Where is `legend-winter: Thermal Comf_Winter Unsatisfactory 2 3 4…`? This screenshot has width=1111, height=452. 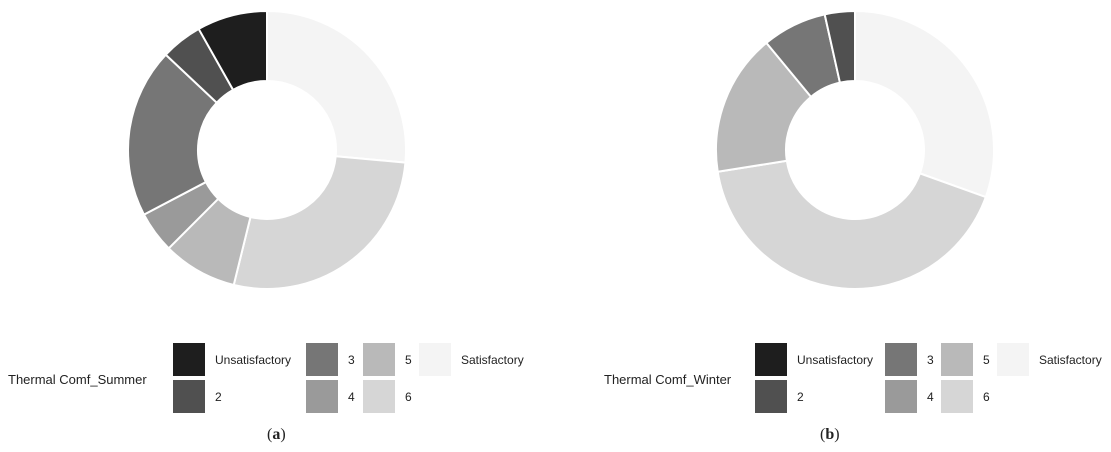
legend-winter: Thermal Comf_Winter Unsatisfactory 2 3 4… is located at coordinates (833, 382).